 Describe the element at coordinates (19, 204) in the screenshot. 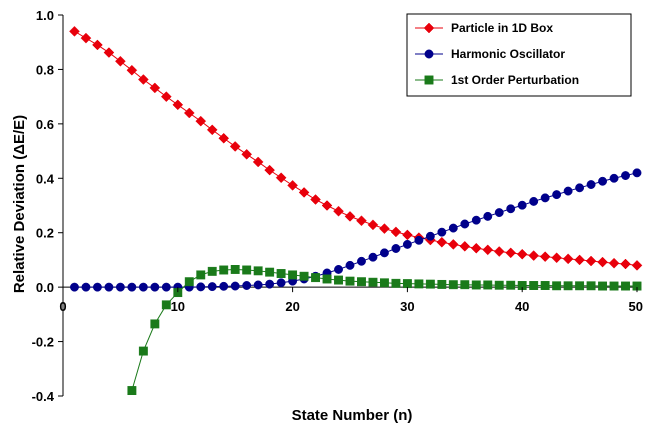

I see `y-axis-title: Relative Deviation (ΔE/E)` at that location.